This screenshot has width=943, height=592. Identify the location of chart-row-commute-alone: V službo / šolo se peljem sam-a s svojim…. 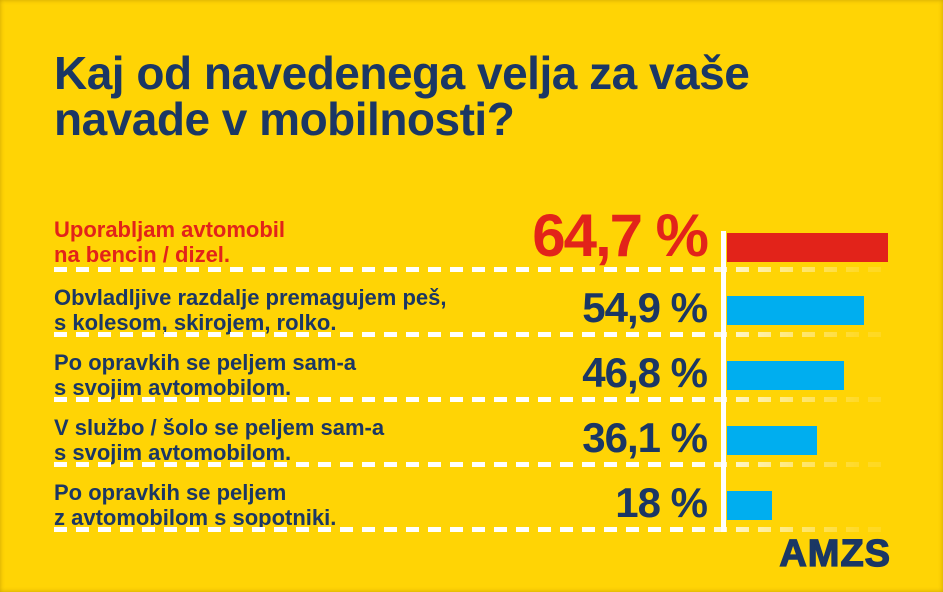
(471, 434).